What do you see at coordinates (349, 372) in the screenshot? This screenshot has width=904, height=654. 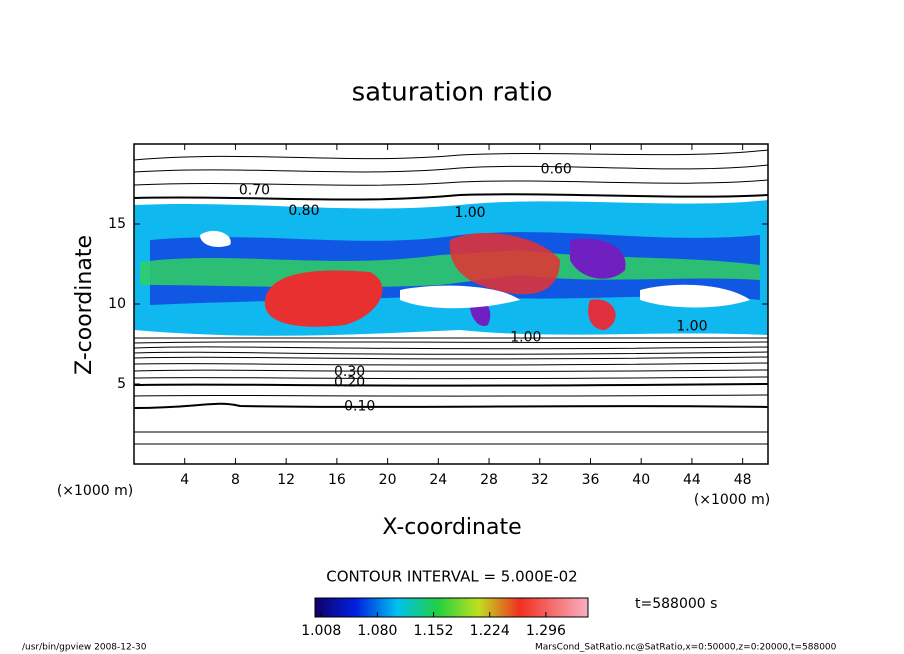 I see `contour-label: 0.30` at bounding box center [349, 372].